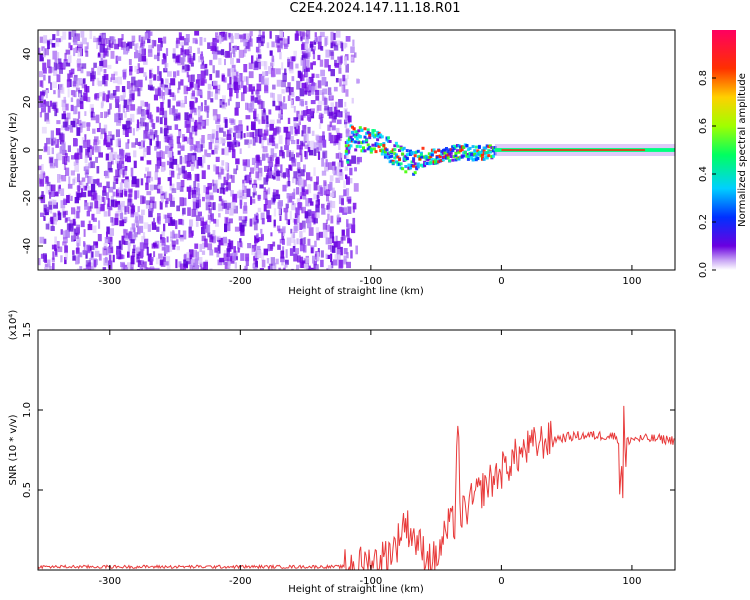  I want to click on spectrogram-xlabel: Height of straight line (km), so click(356, 291).